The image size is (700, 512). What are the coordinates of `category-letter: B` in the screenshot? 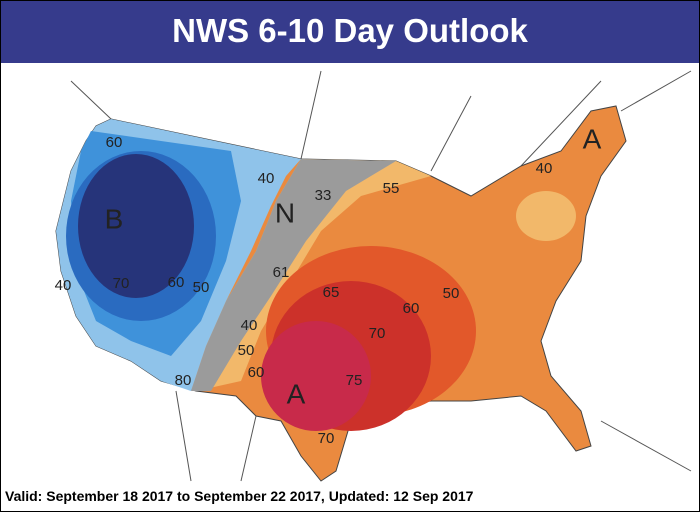 It's located at (114, 218).